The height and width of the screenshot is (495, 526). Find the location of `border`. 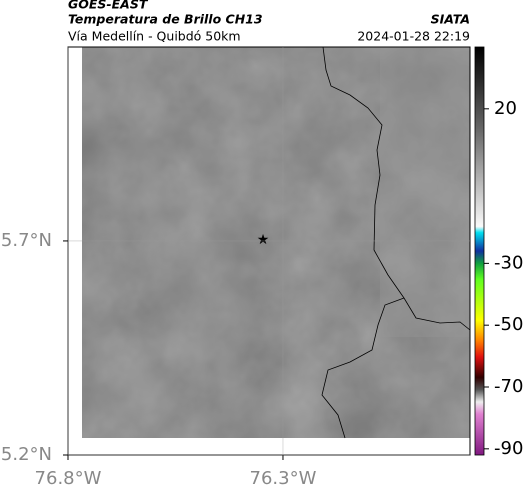

border is located at coordinates (363, 368).